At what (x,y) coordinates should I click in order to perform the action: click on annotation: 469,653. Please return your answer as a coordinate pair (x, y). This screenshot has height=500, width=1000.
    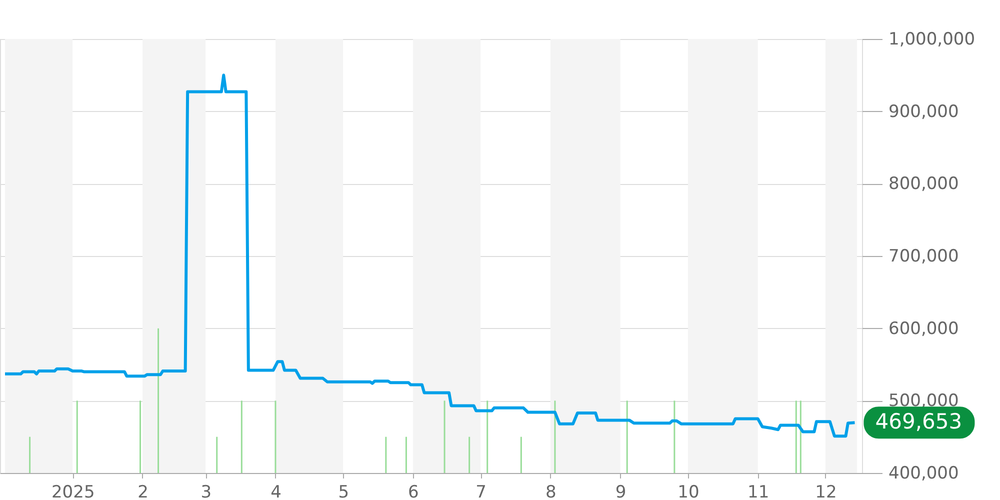
    Looking at the image, I should click on (918, 422).